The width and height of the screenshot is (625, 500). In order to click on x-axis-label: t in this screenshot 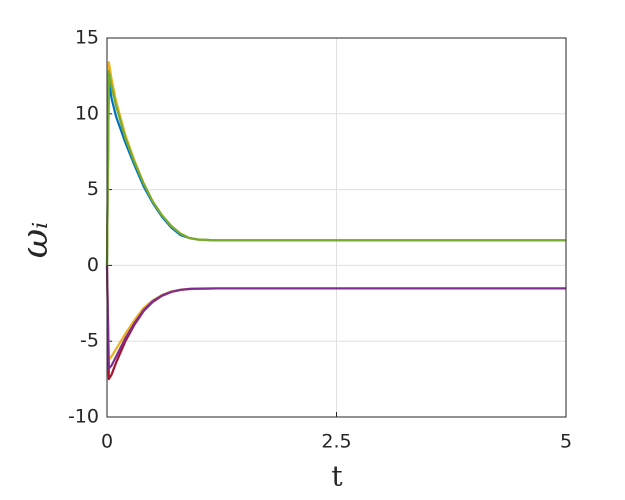, I will do `click(337, 476)`.